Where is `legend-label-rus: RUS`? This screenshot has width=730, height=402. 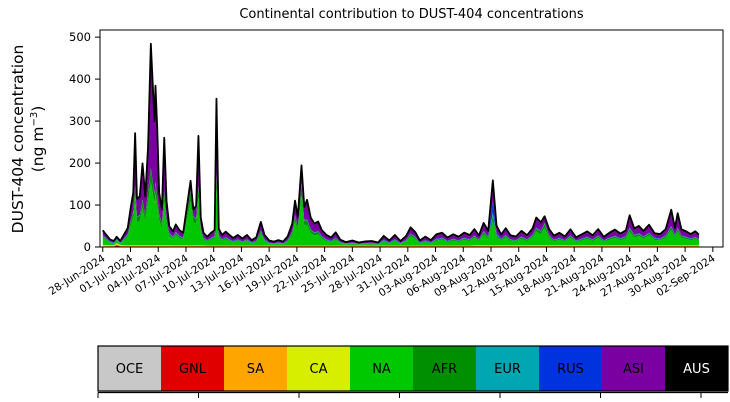
legend-label-rus: RUS is located at coordinates (570, 369).